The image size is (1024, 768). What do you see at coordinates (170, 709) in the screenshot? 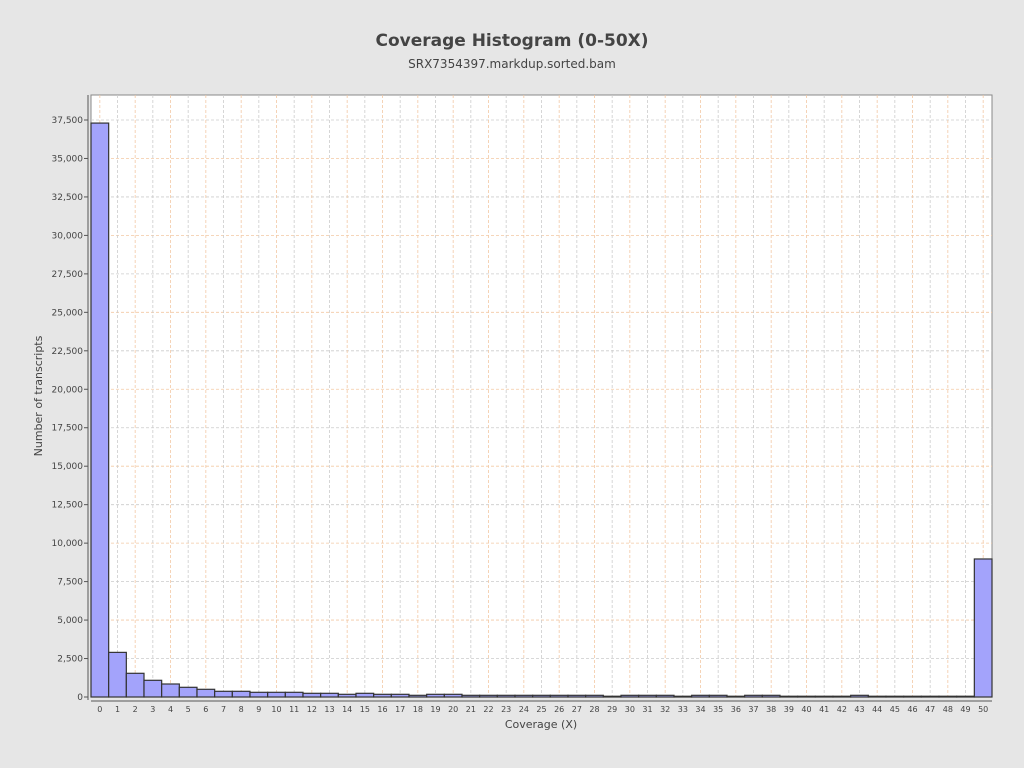
I see `x-tick-label: 4` at bounding box center [170, 709].